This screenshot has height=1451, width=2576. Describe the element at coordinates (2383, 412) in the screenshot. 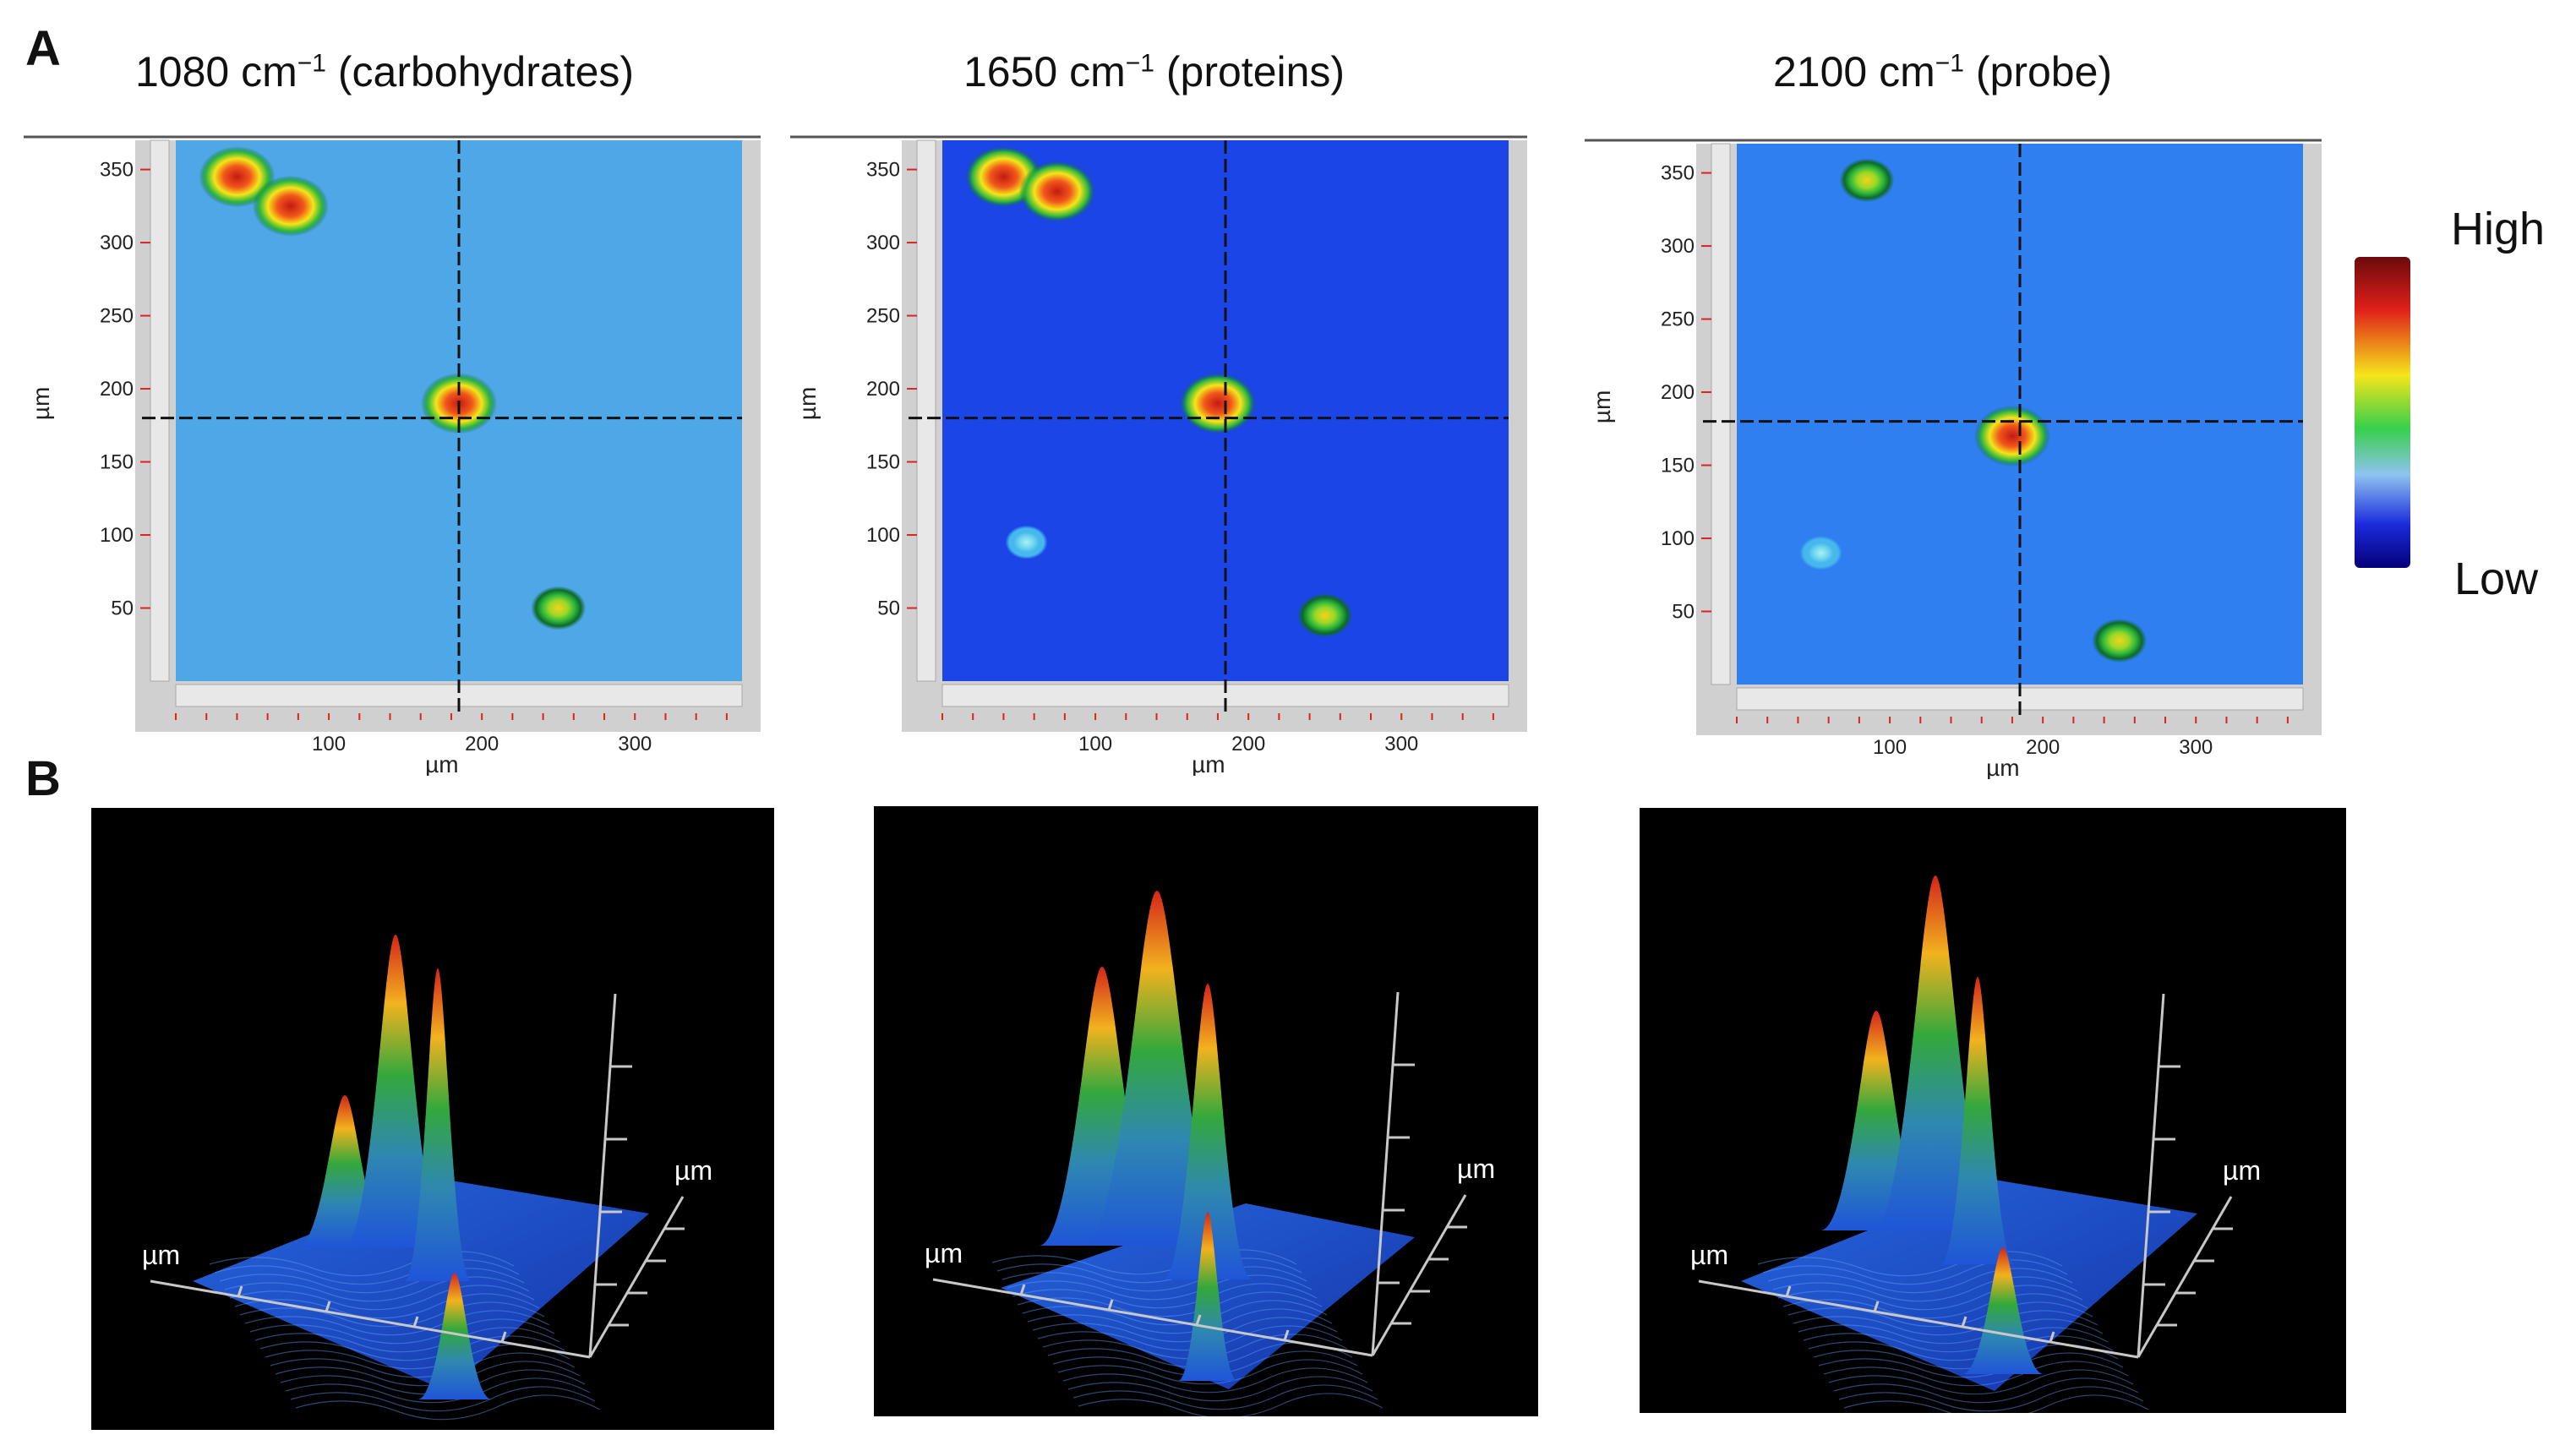

I see `colorbar` at that location.